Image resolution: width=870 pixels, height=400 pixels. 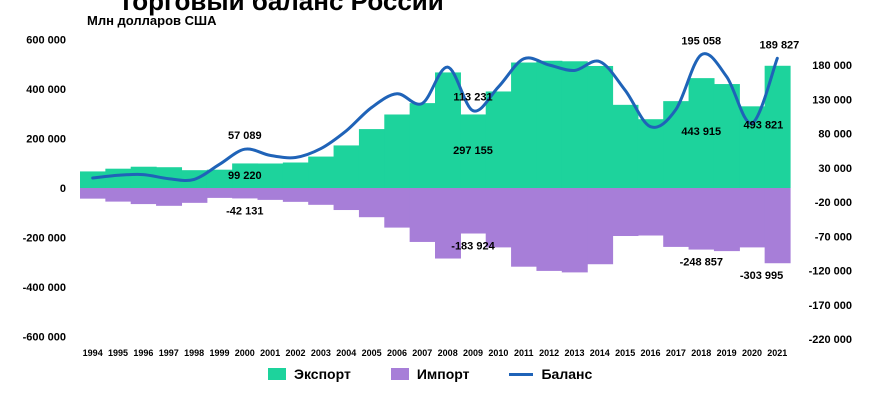 I want to click on legend-item-balance: Баланс, so click(x=550, y=374).